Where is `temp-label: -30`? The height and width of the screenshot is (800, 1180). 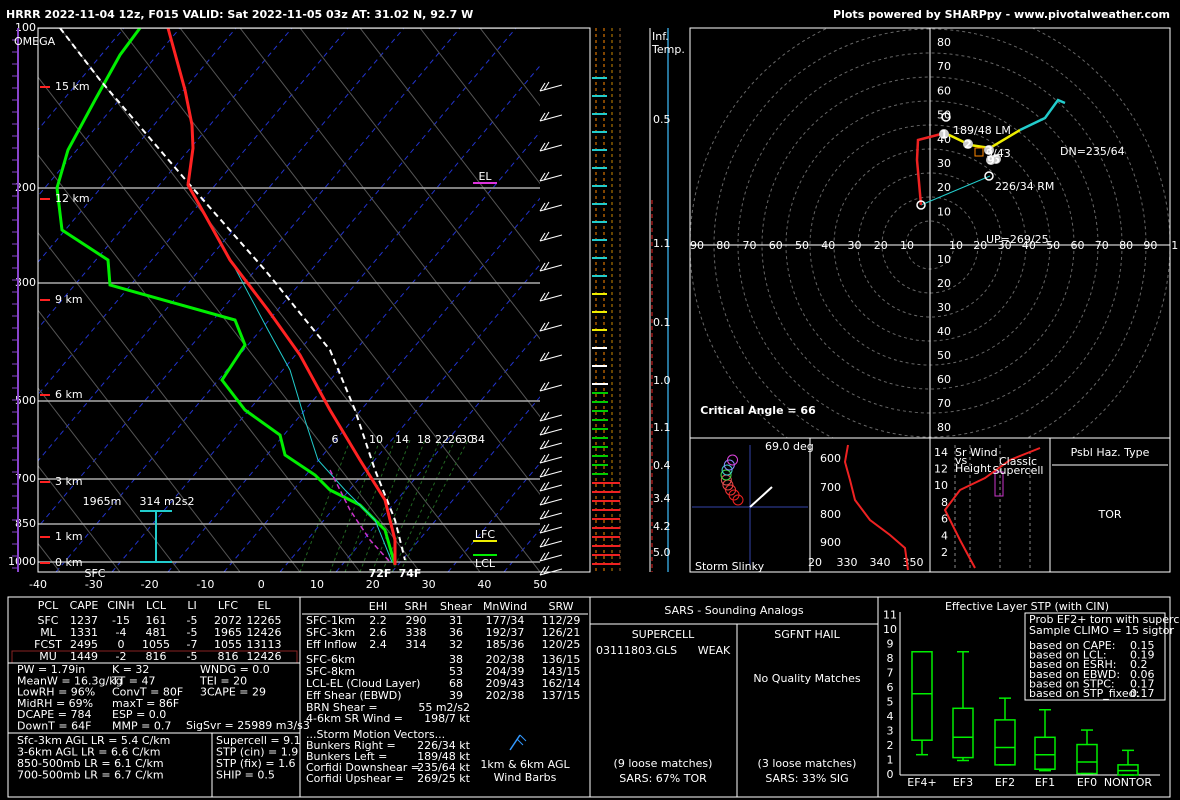
temp-label: -30 is located at coordinates (94, 584).